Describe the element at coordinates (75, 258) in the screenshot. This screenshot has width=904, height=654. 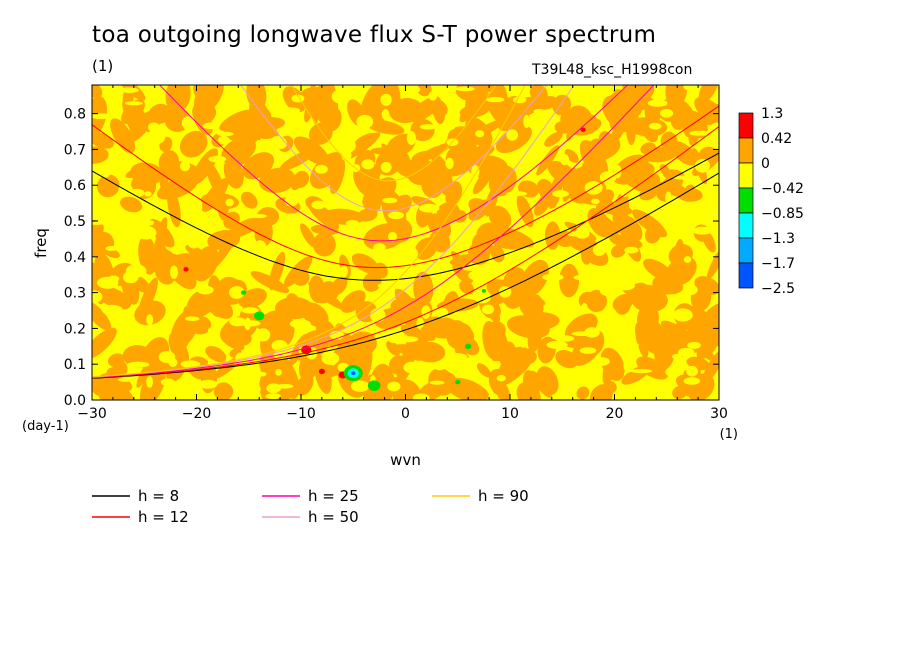
I see `y-tick-label: 0.4` at that location.